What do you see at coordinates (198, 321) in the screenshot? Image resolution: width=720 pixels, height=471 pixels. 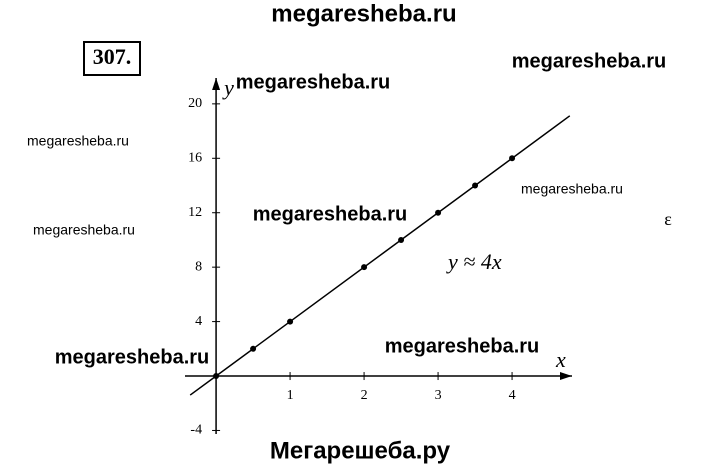 I see `y-tick-label: 4` at bounding box center [198, 321].